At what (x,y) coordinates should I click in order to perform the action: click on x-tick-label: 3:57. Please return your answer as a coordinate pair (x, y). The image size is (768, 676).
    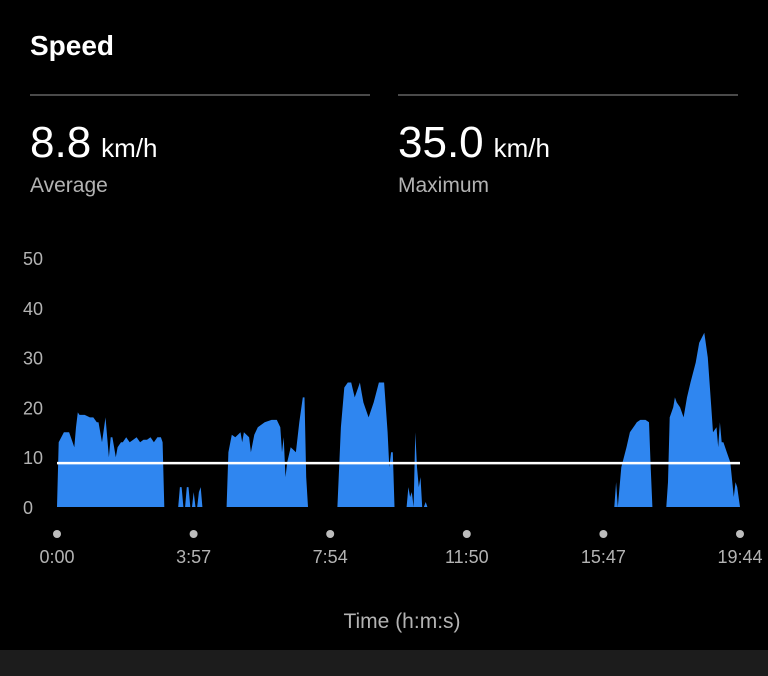
    Looking at the image, I should click on (193, 557).